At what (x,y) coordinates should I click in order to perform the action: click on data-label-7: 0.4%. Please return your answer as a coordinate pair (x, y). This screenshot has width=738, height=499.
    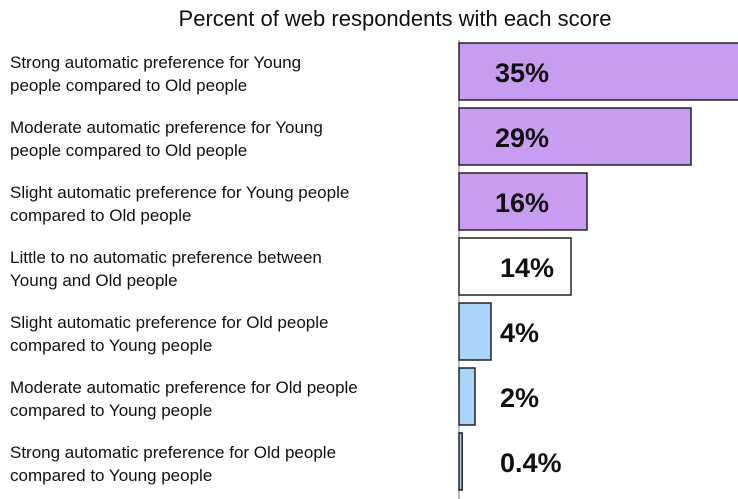
    Looking at the image, I should click on (531, 463).